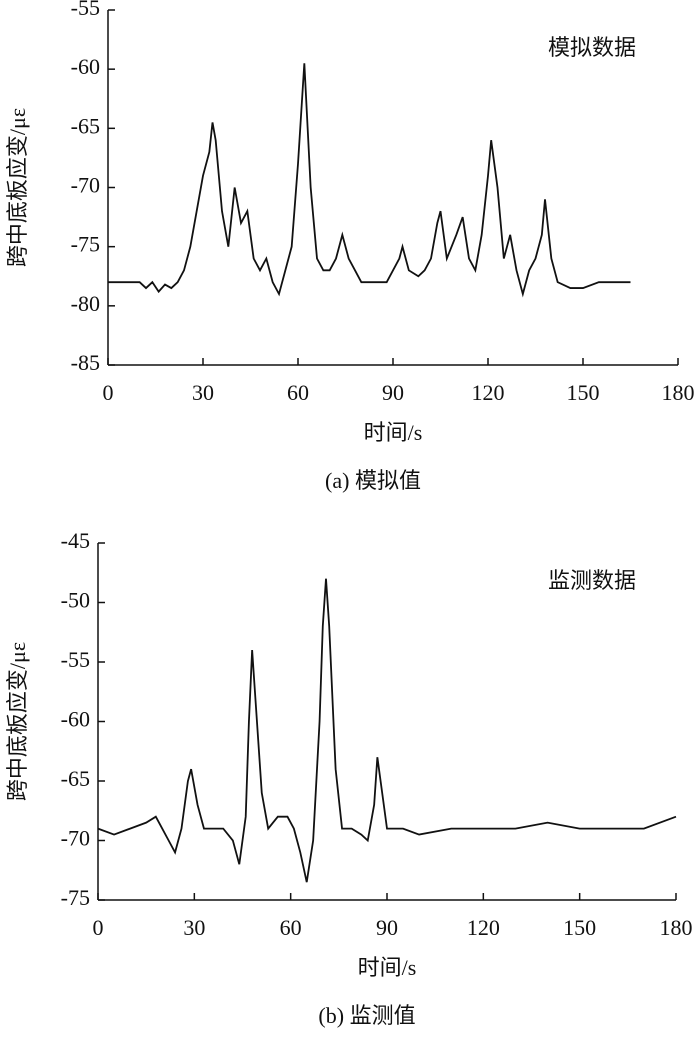 Image resolution: width=700 pixels, height=1038 pixels. What do you see at coordinates (373, 480) in the screenshot?
I see `caption: (a) 模拟值` at bounding box center [373, 480].